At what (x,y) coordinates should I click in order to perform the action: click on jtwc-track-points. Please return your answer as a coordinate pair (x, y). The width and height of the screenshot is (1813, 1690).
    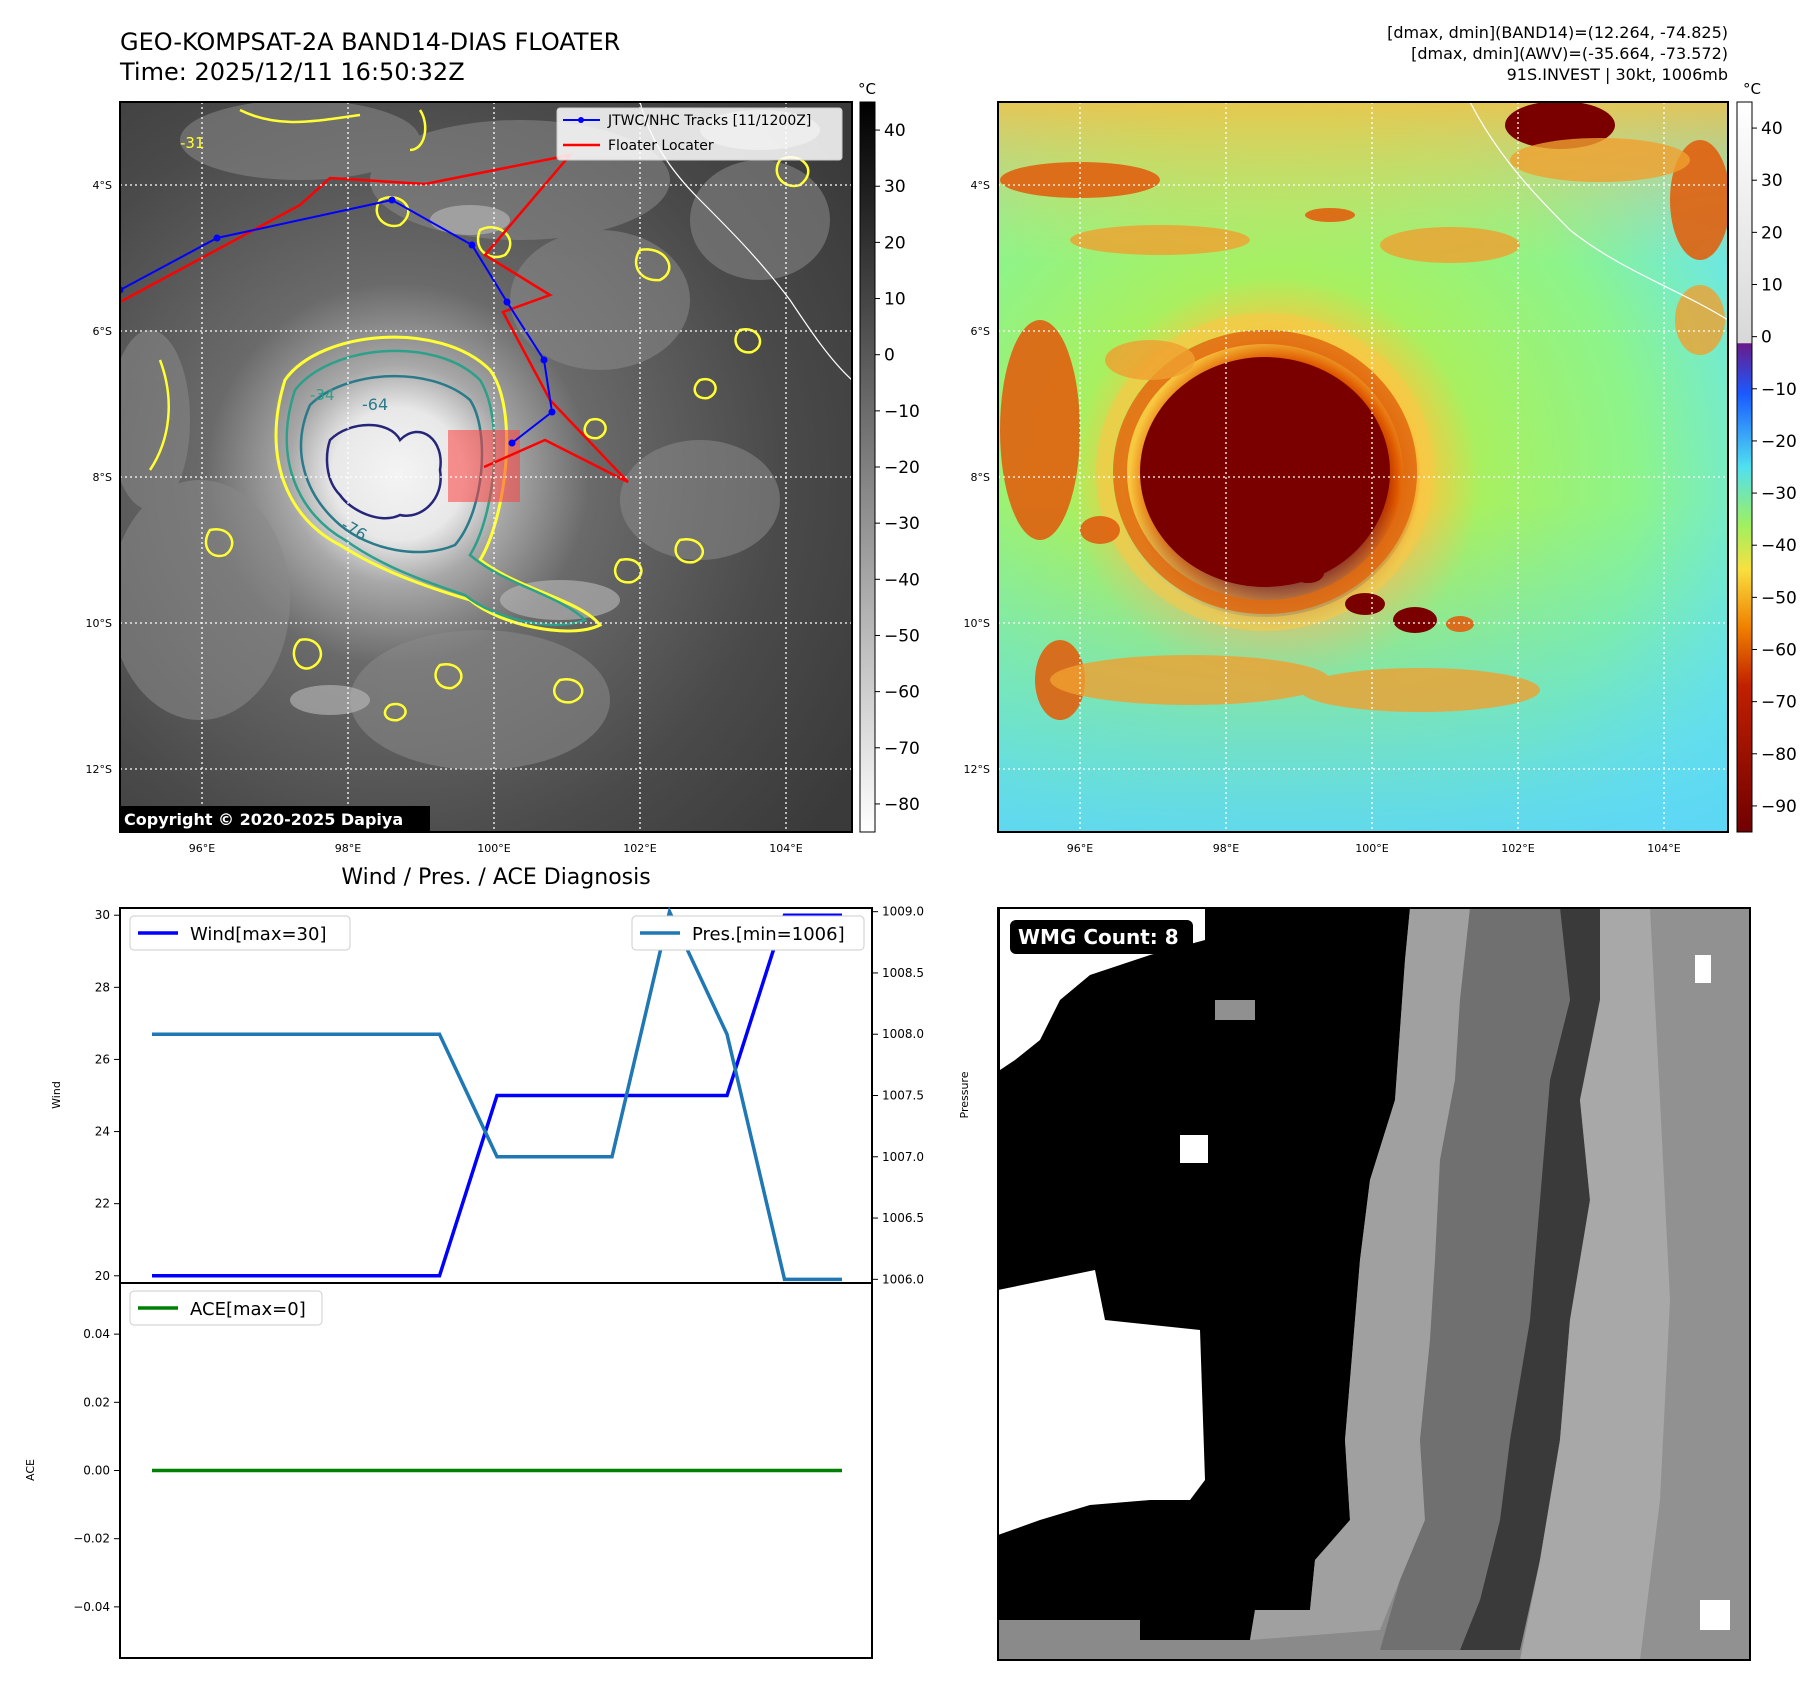
    Looking at the image, I should click on (338, 321).